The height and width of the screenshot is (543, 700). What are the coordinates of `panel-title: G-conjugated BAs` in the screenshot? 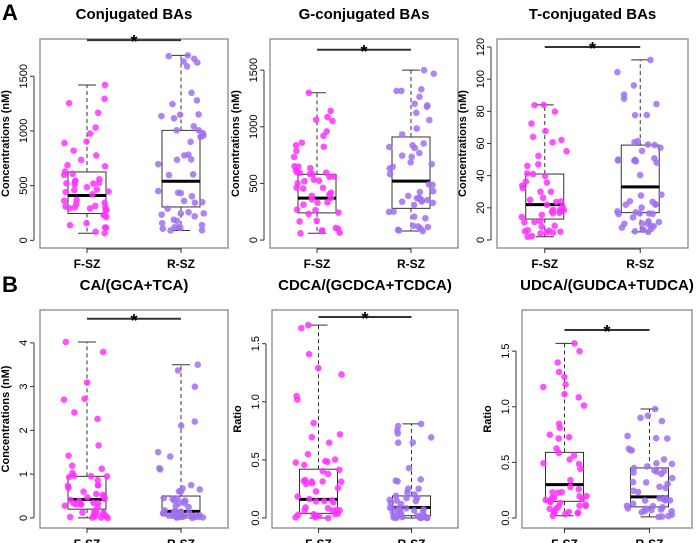 It's located at (364, 14).